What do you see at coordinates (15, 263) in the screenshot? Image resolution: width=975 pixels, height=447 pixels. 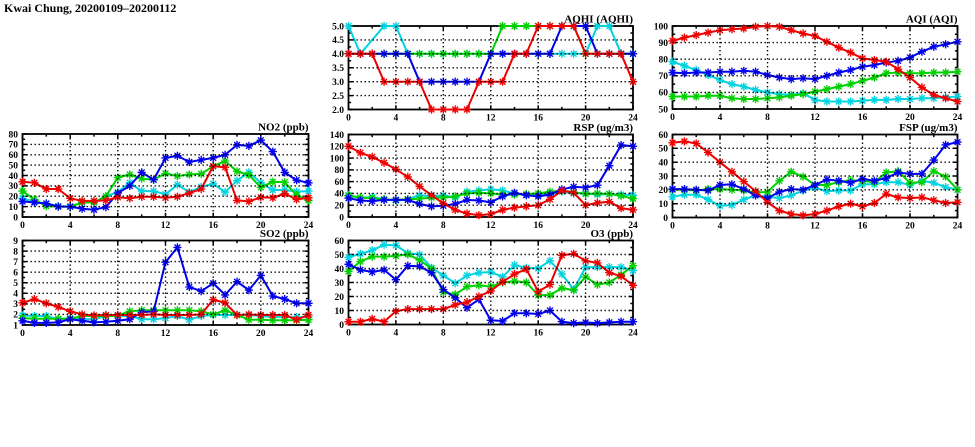 I see `svg-text: 7` at bounding box center [15, 263].